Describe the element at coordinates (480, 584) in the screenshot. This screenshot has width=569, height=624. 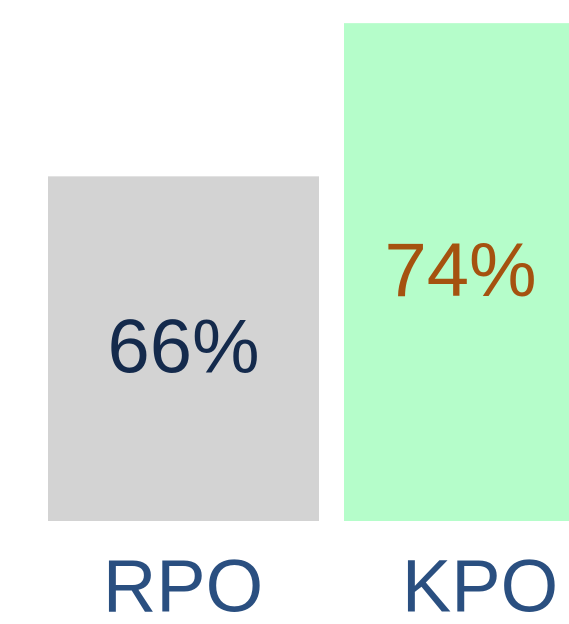
I see `category-label: KPO` at that location.